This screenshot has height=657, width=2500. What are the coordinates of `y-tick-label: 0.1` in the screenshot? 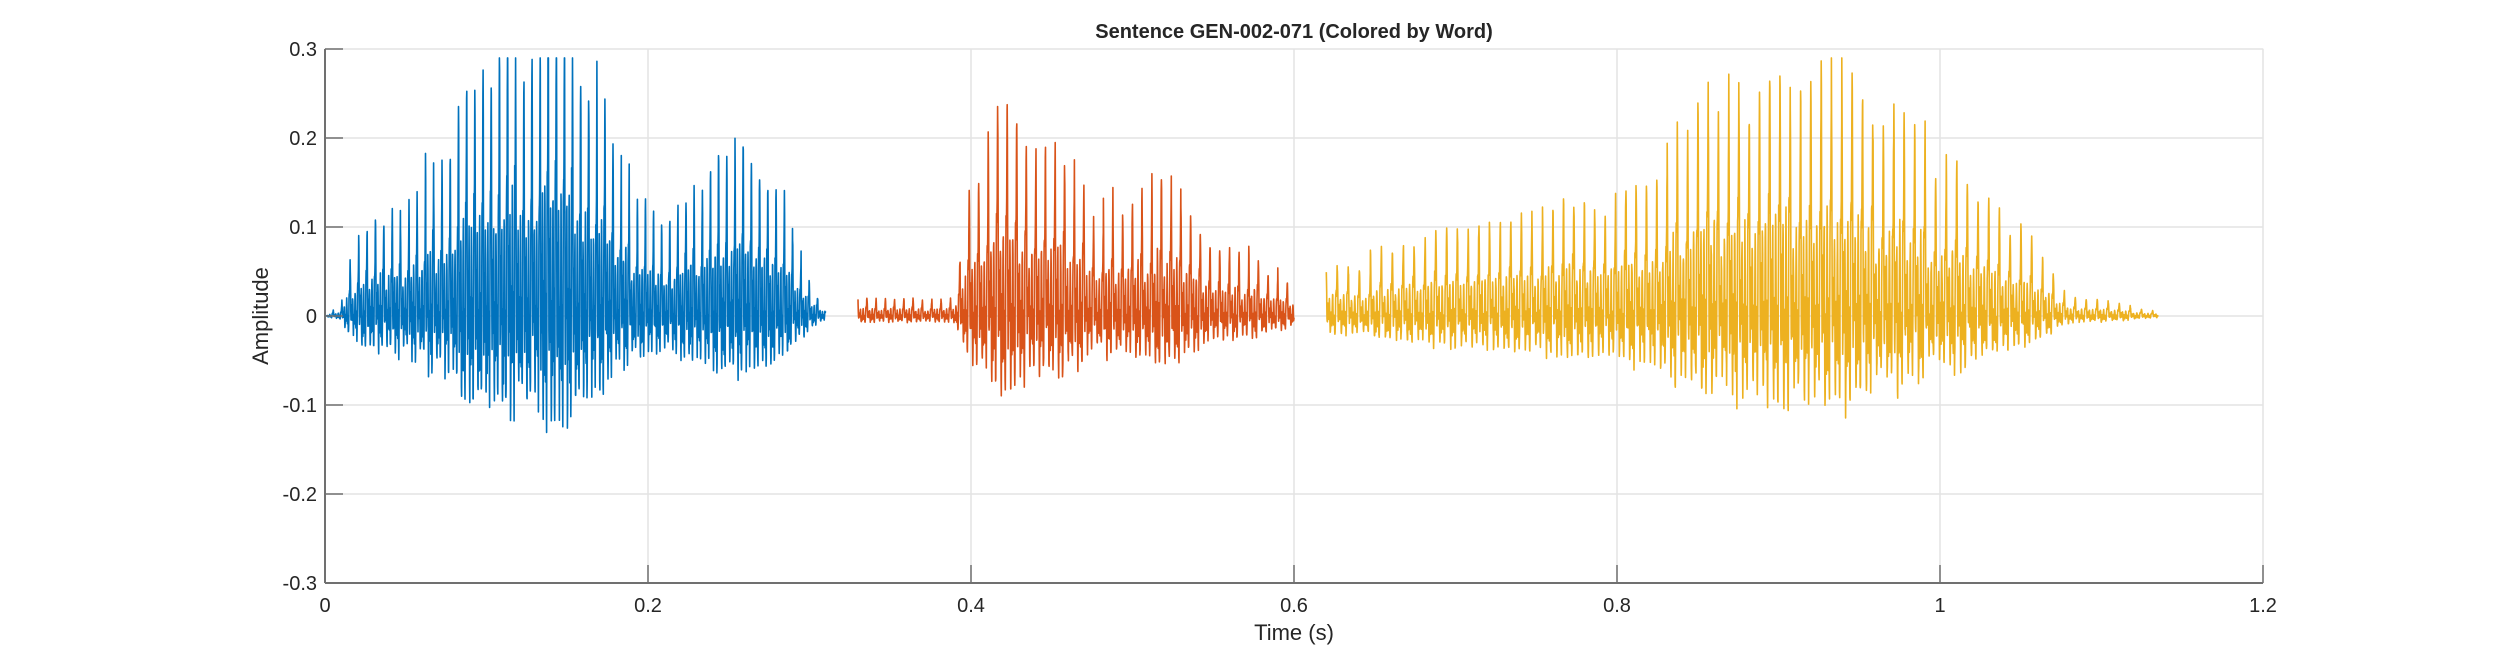 It's located at (303, 228).